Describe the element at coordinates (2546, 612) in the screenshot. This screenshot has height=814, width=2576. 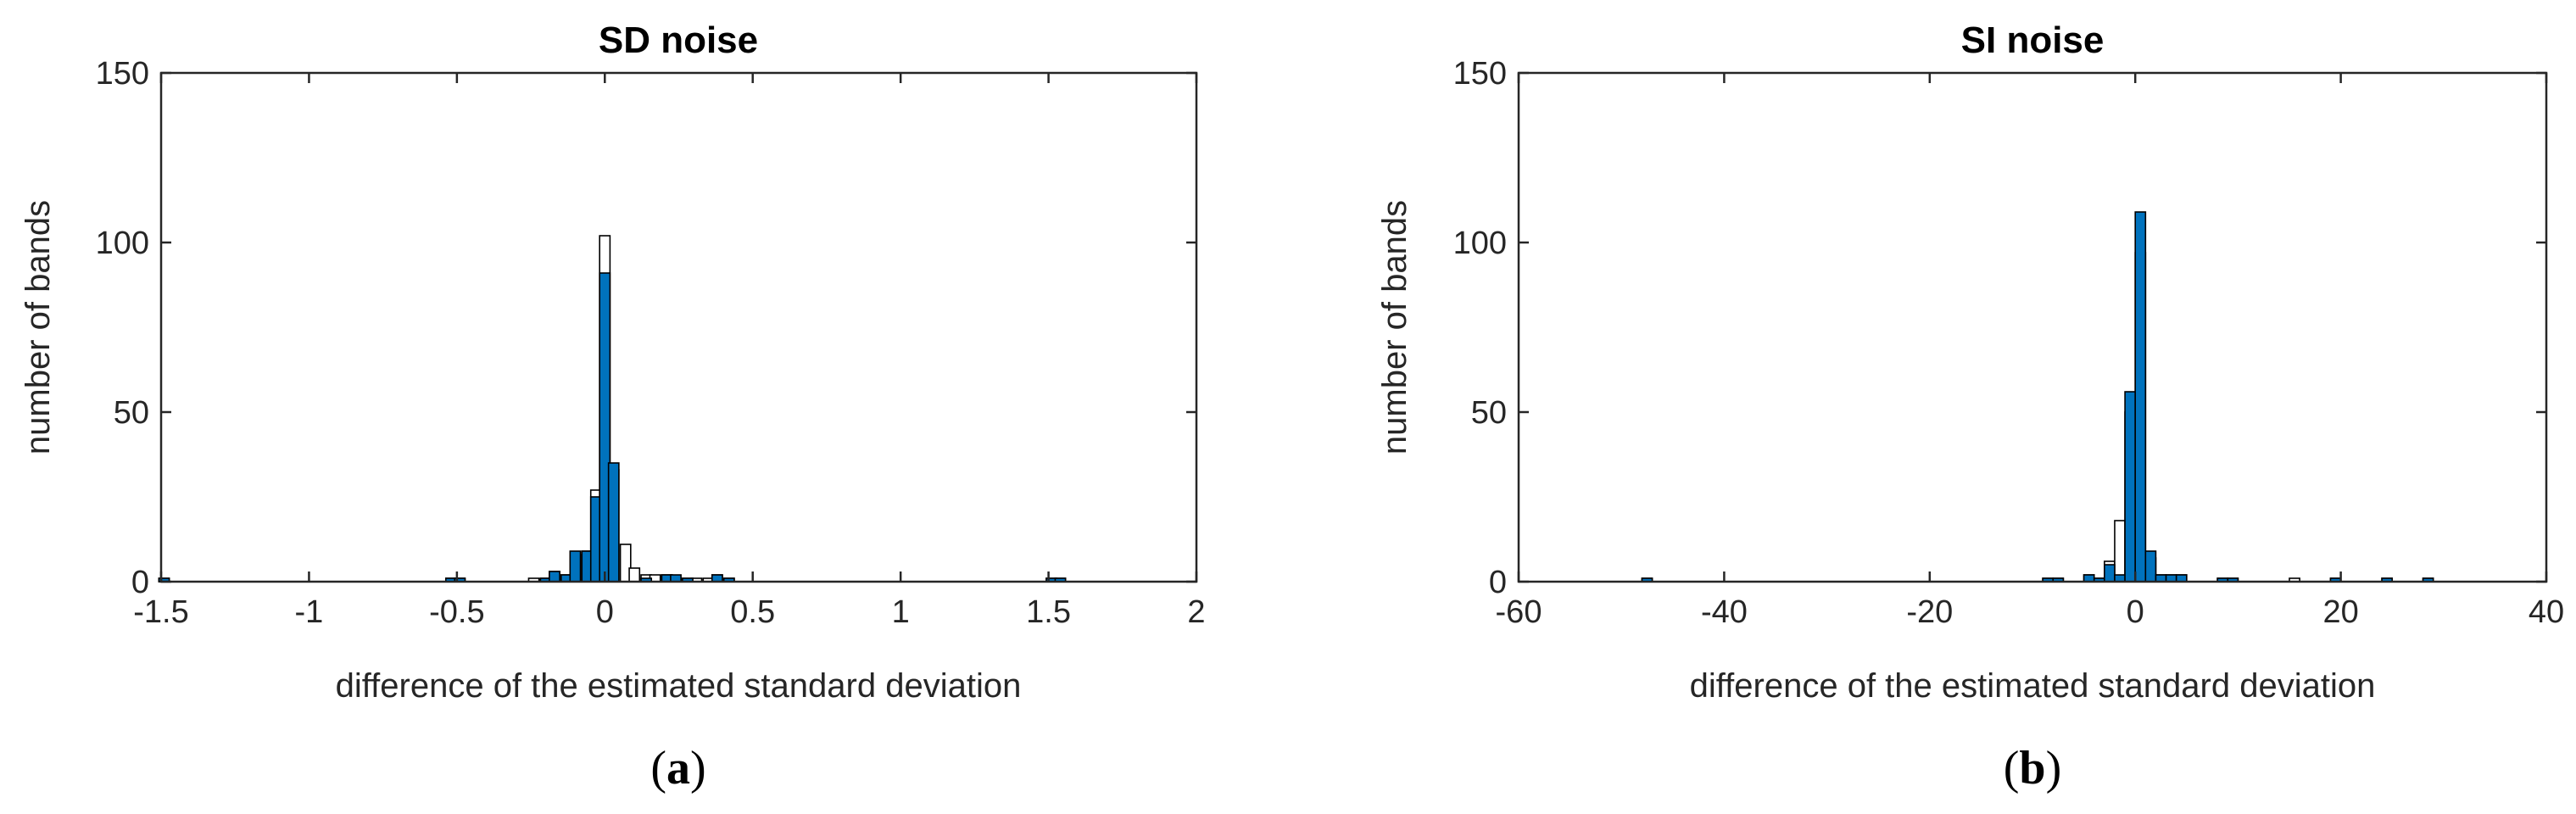
I see `x-tick-label: 40` at that location.